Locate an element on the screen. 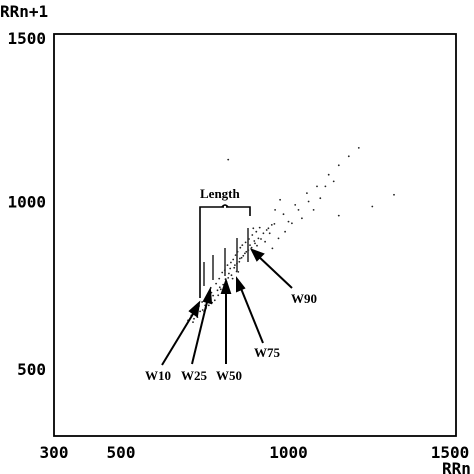 The height and width of the screenshot is (474, 474). w25-label: W25 is located at coordinates (194, 375).